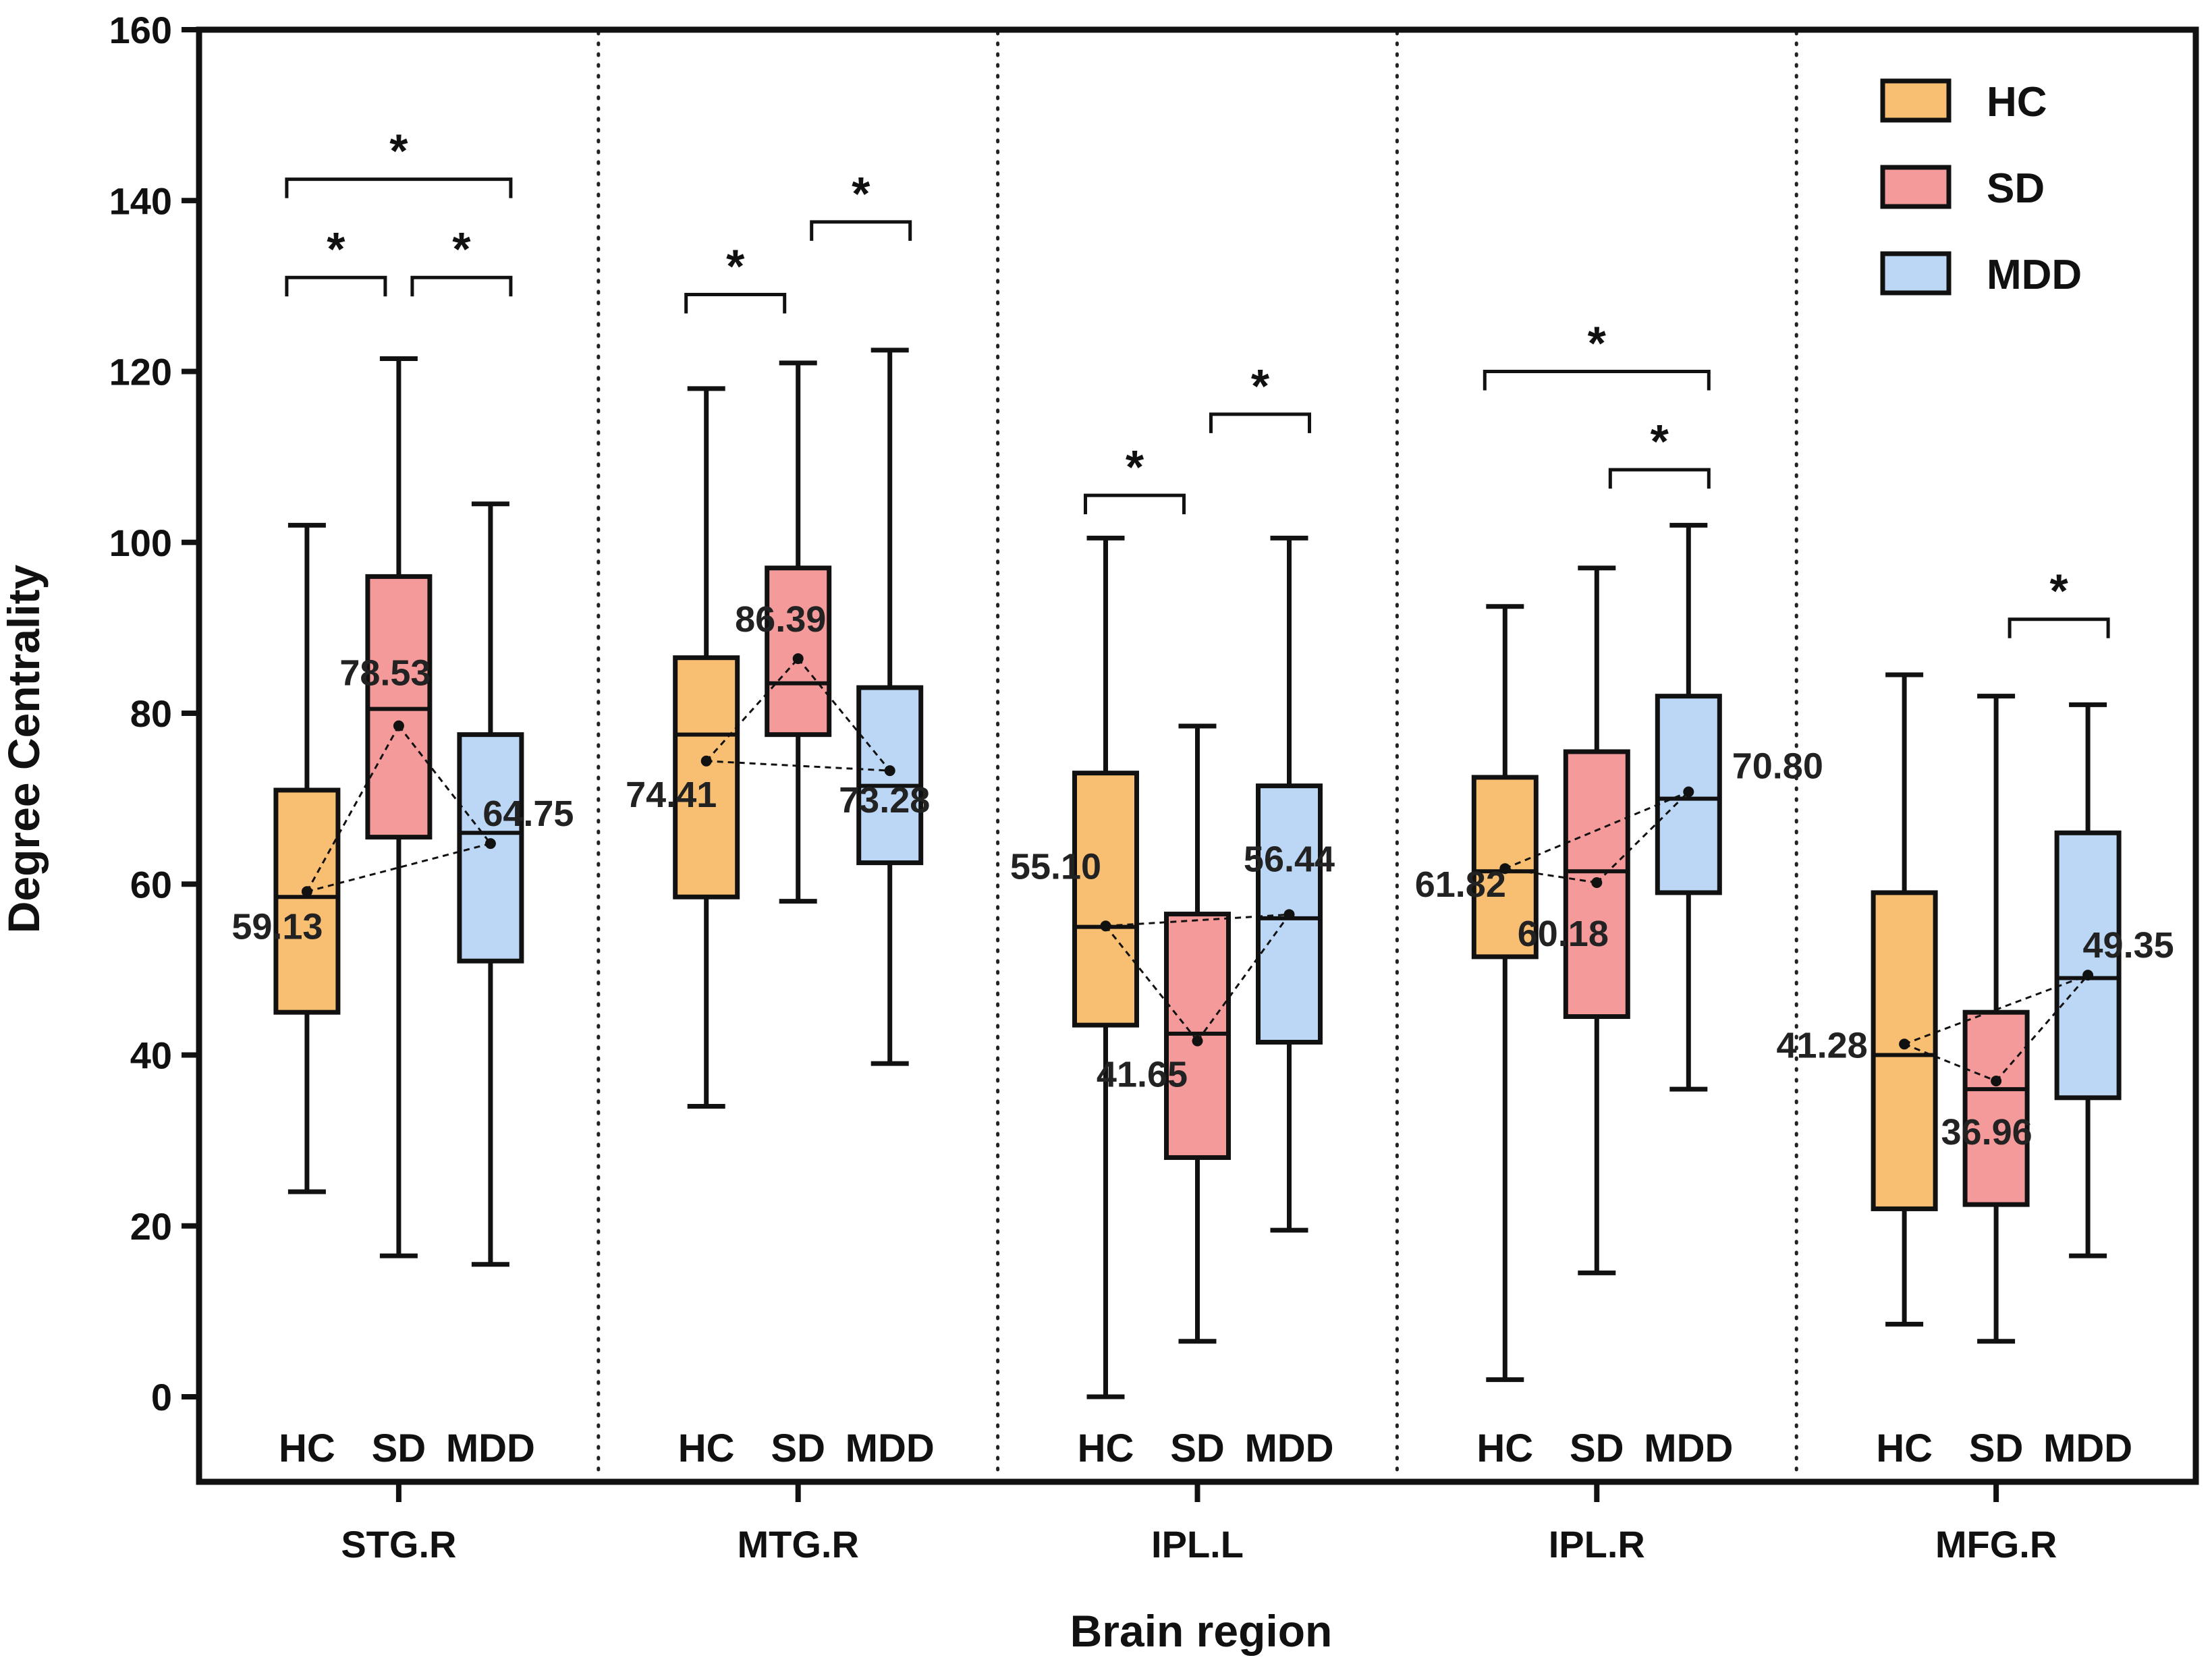 The height and width of the screenshot is (1664, 2212). Describe the element at coordinates (884, 800) in the screenshot. I see `mean-label: 73.28` at that location.